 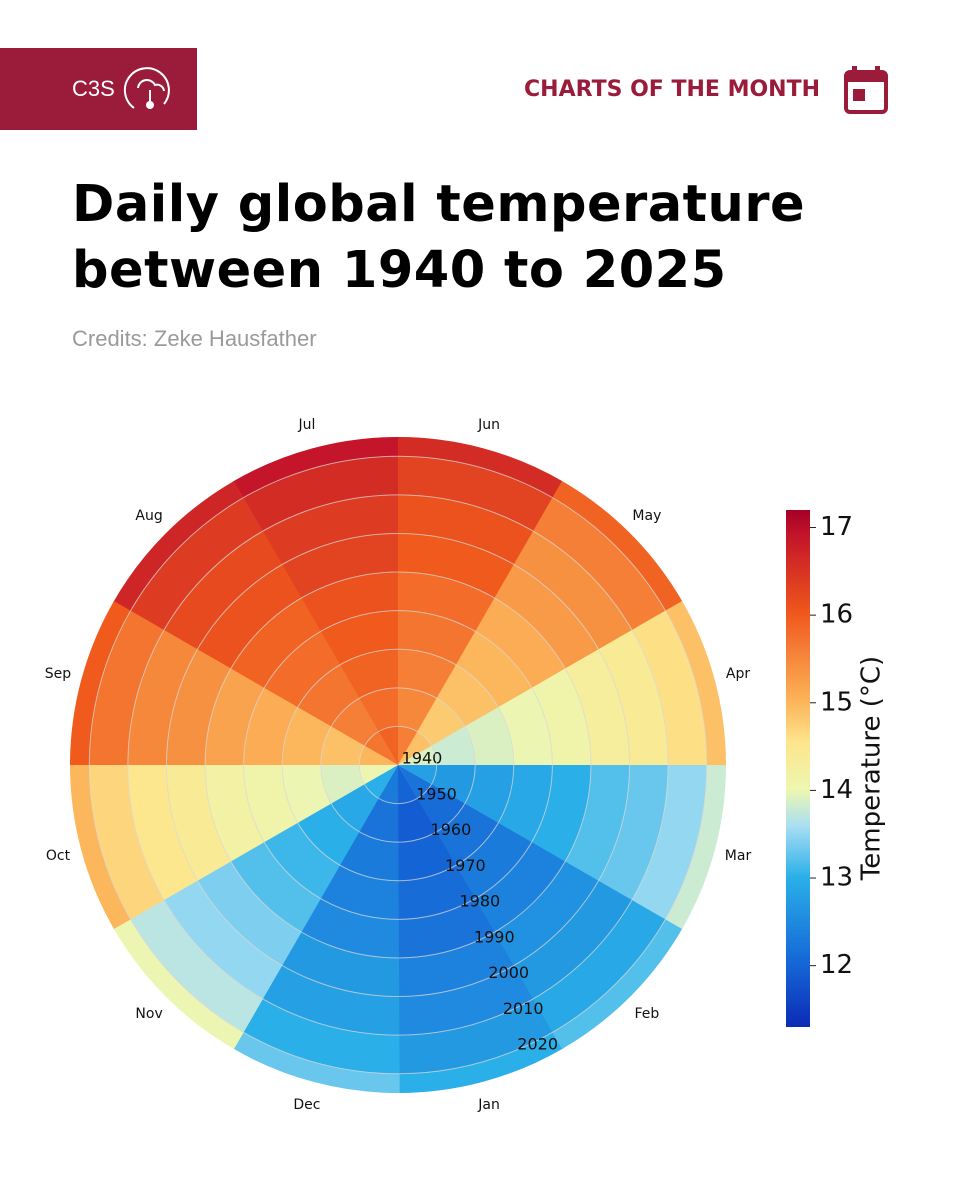 I want to click on r-tick-label: 2000, so click(x=508, y=972).